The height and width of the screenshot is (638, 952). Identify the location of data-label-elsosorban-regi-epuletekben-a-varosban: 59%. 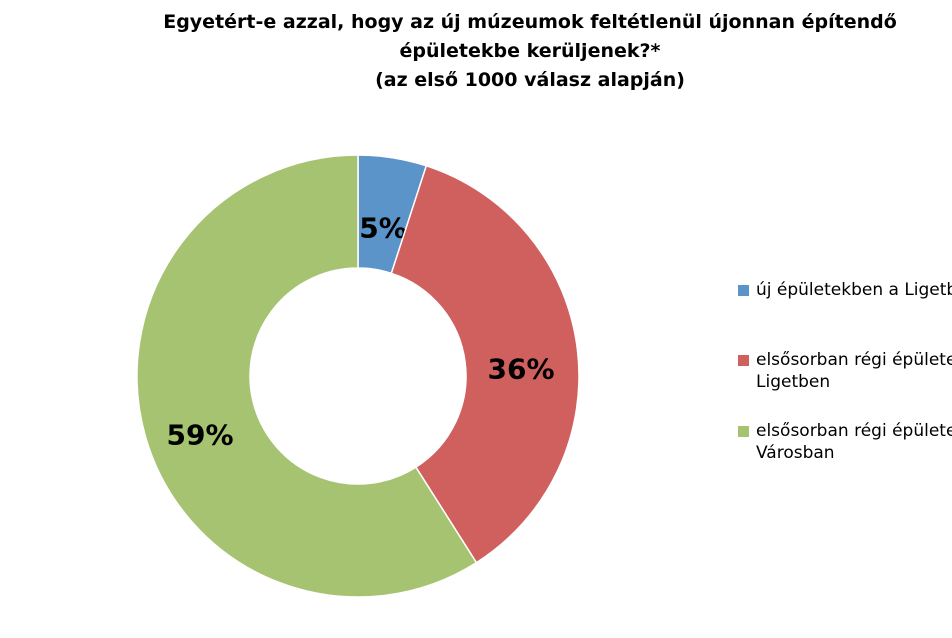
(199, 435).